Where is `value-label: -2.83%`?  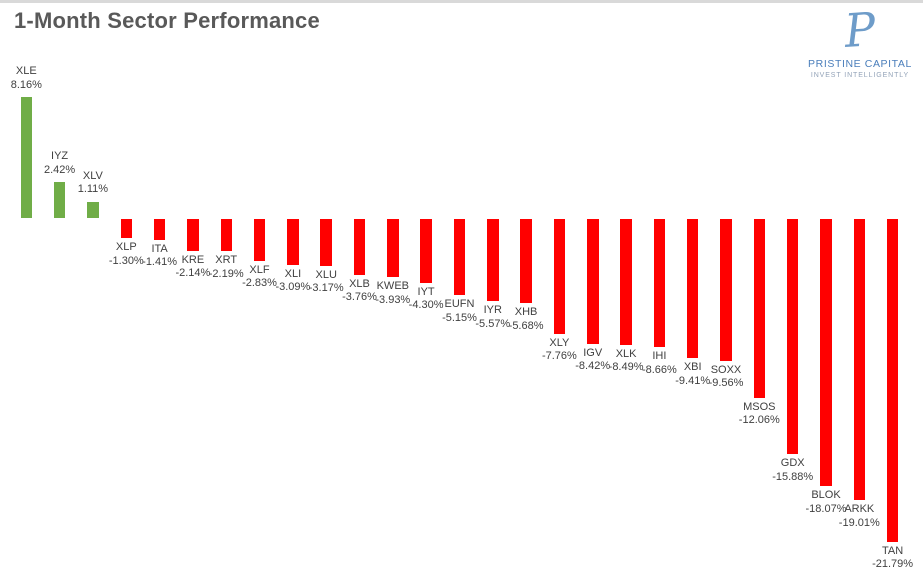
value-label: -2.83% is located at coordinates (259, 283).